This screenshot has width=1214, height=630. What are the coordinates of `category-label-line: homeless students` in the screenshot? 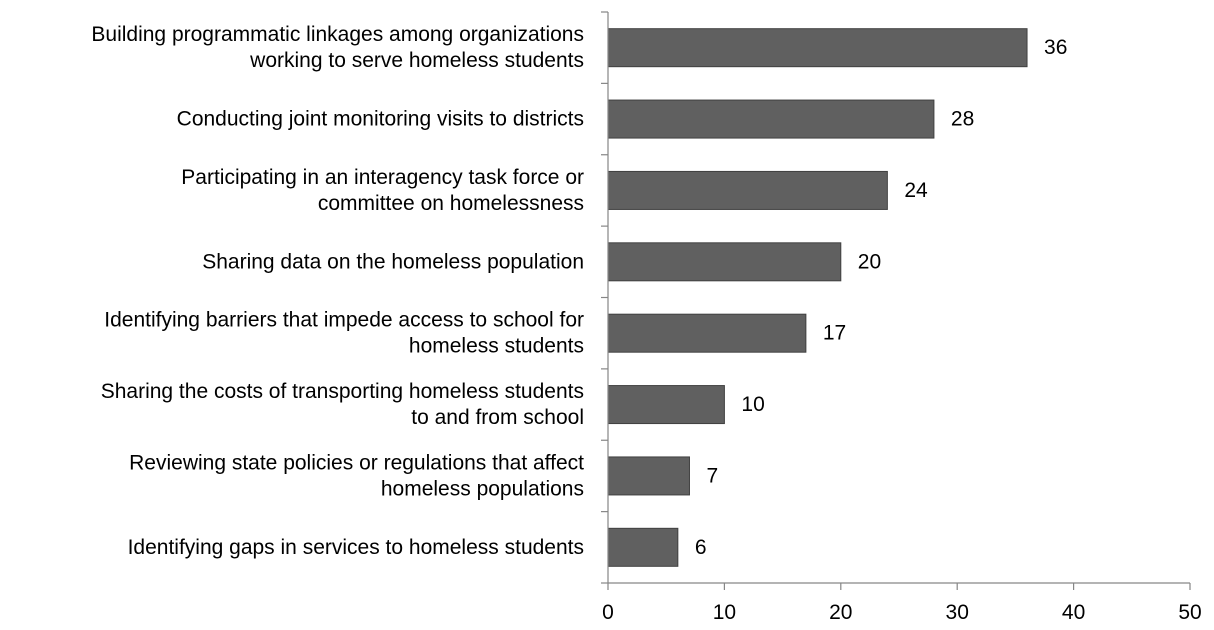 It's located at (496, 346).